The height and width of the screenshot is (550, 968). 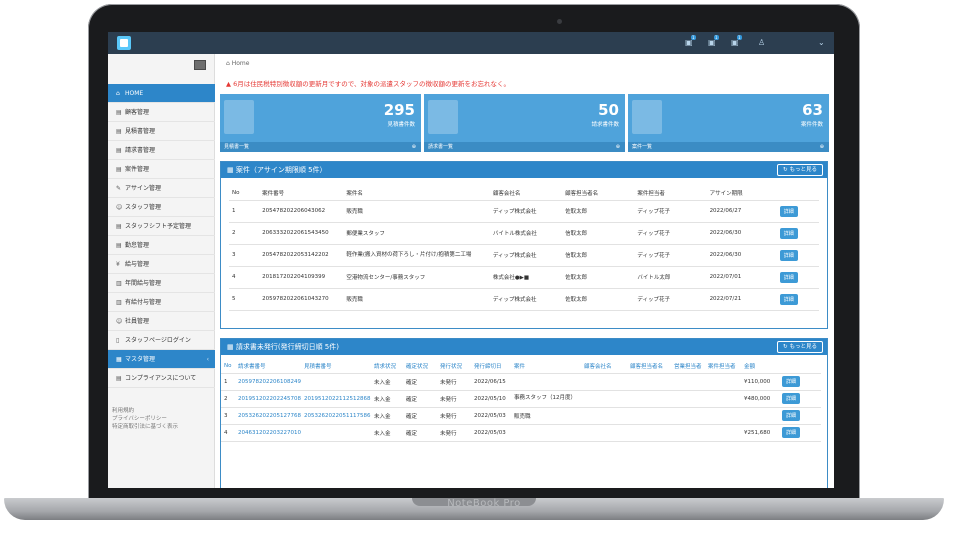 I want to click on invoice-link: 20532620220512776​8, so click(x=268, y=416).